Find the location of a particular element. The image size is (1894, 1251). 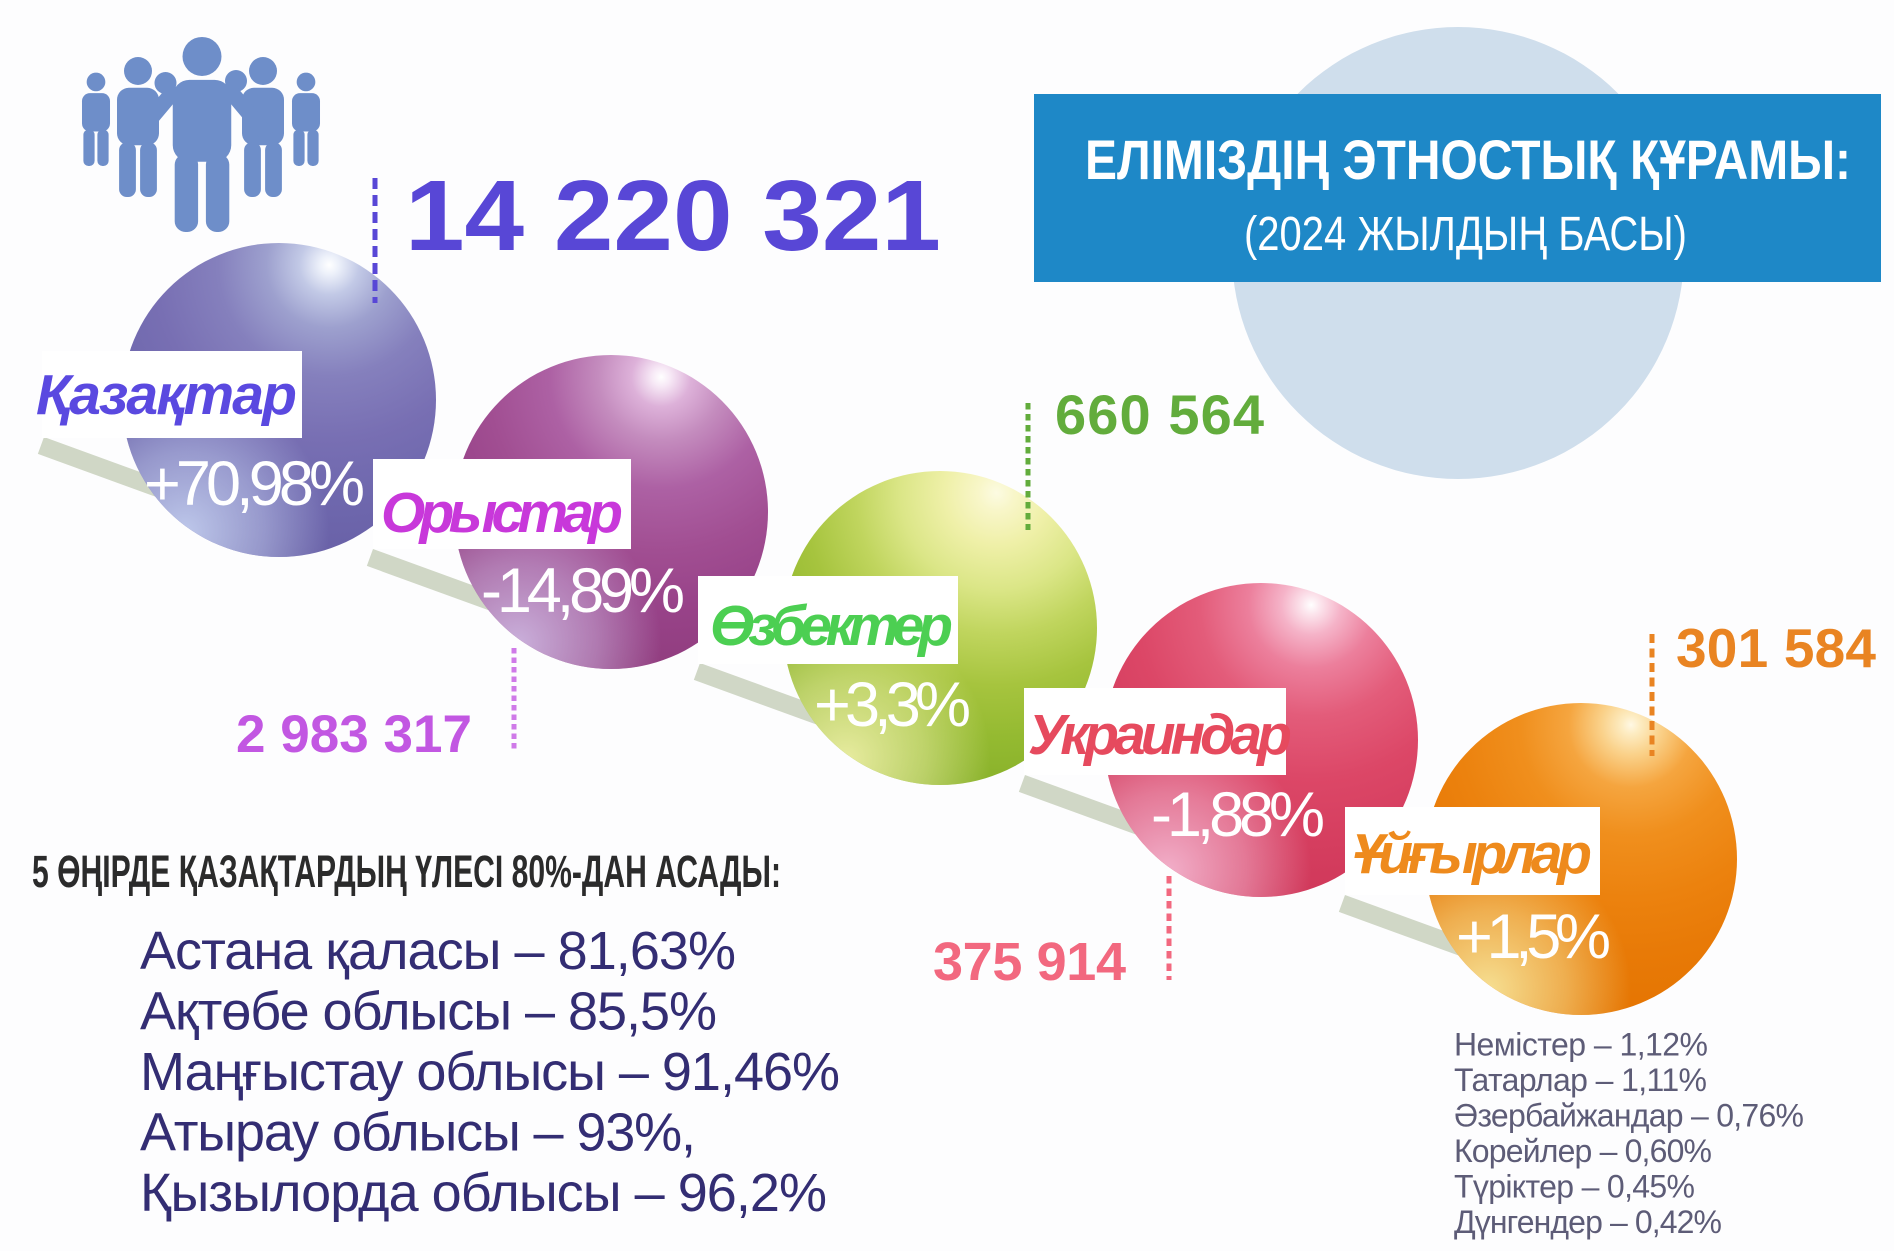

svg-text: Дүнгендер – 0,42% is located at coordinates (1588, 1222).